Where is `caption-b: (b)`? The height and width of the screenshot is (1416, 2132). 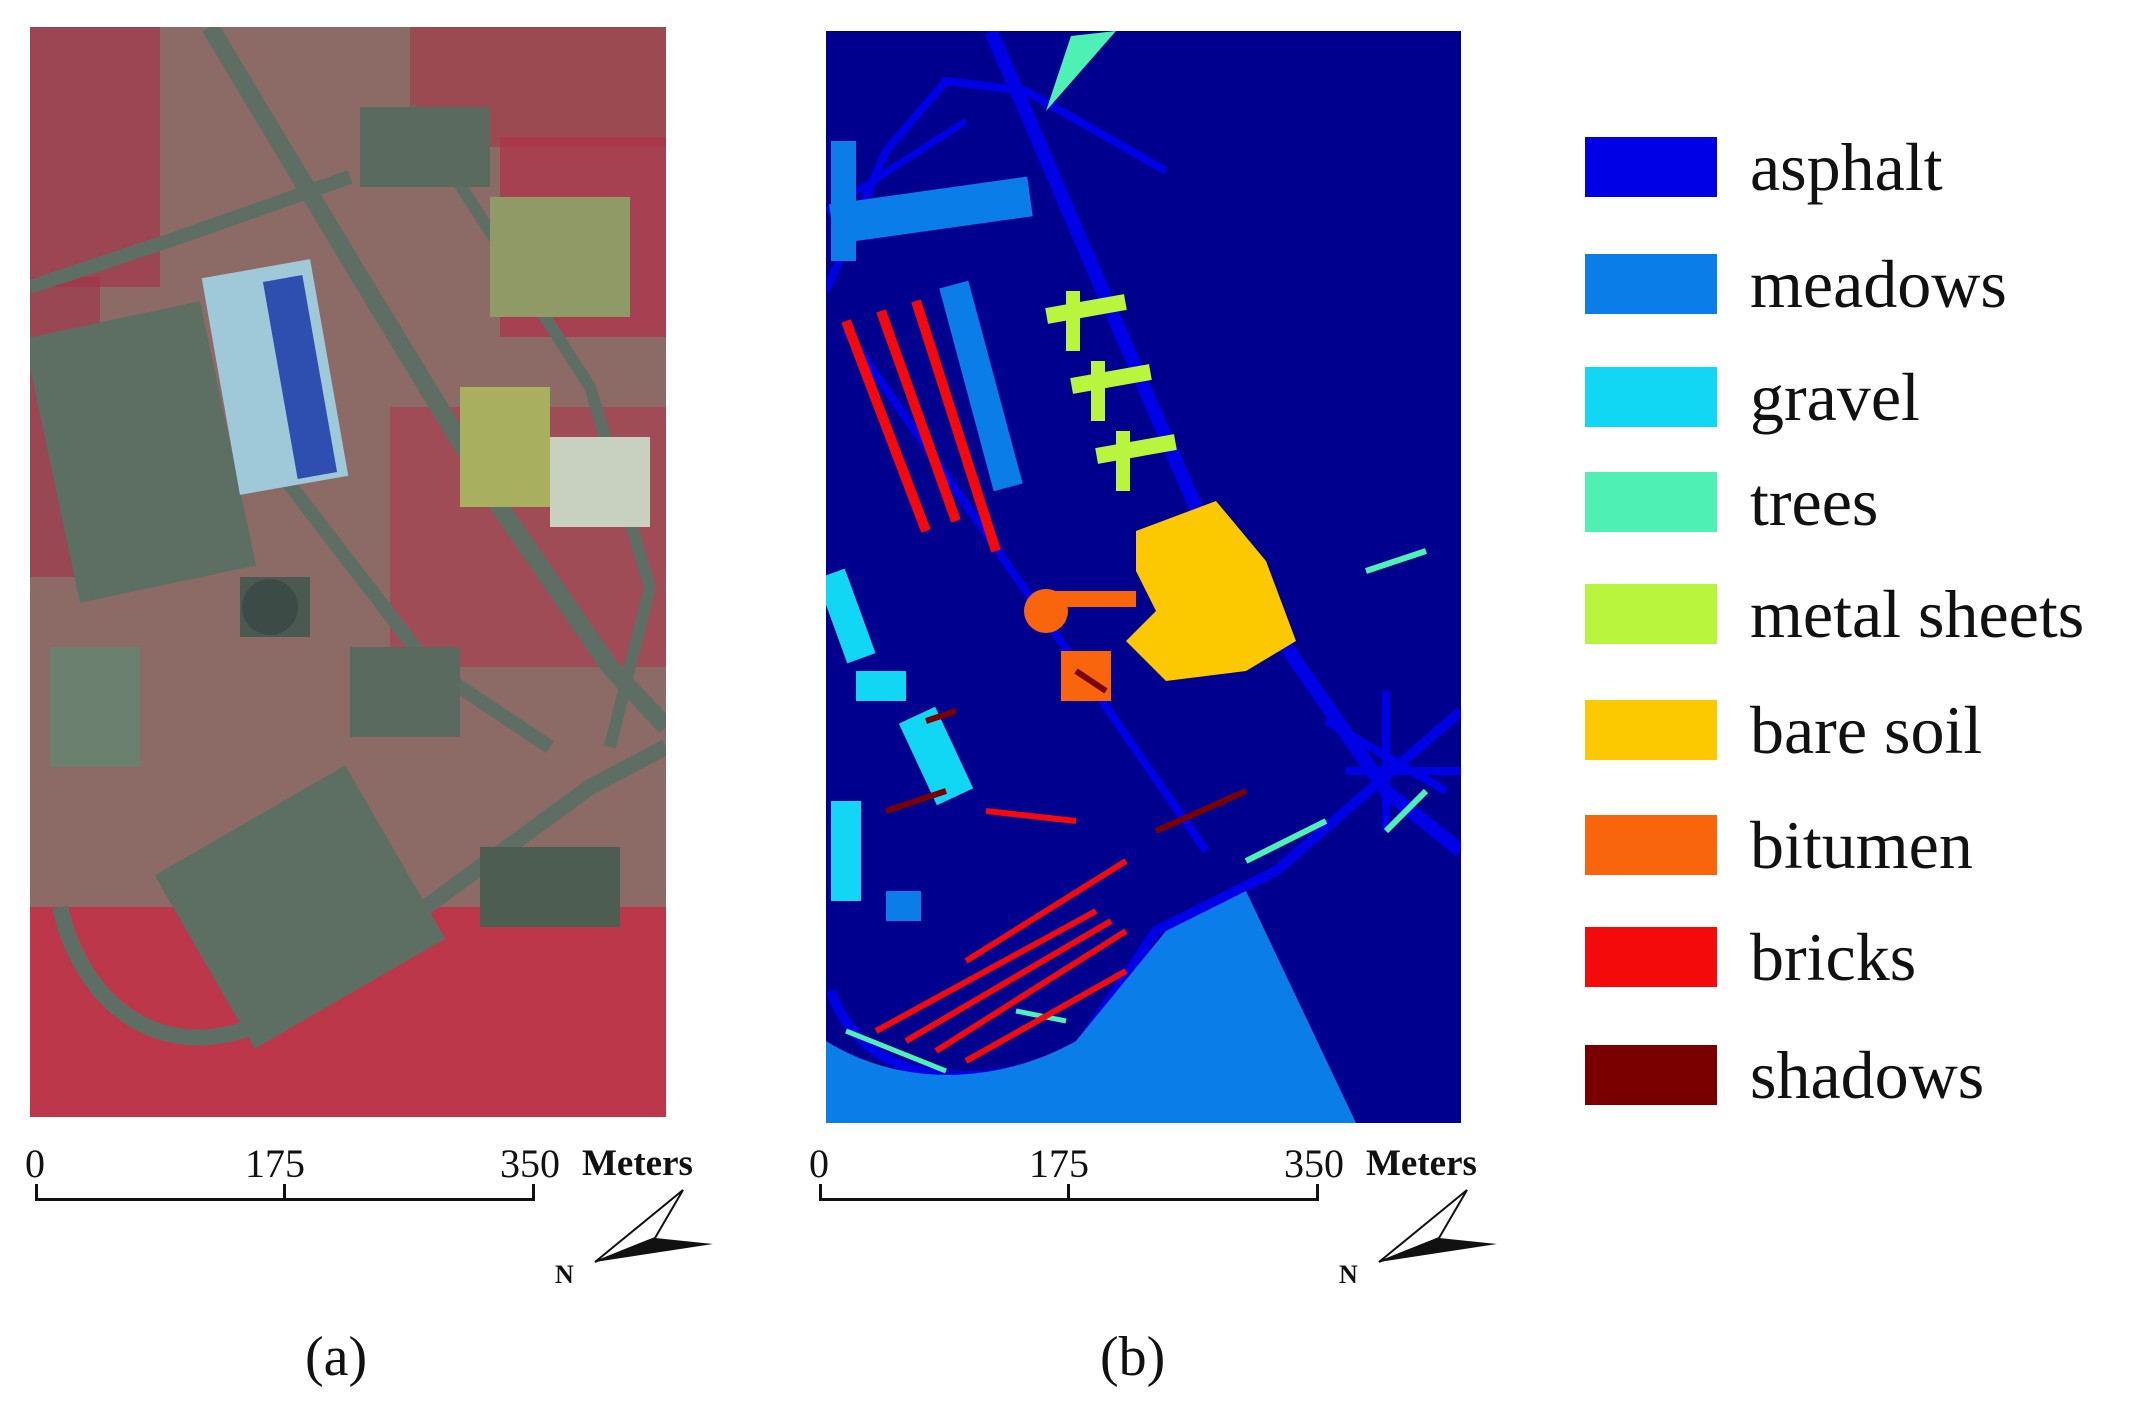 caption-b: (b) is located at coordinates (1133, 1357).